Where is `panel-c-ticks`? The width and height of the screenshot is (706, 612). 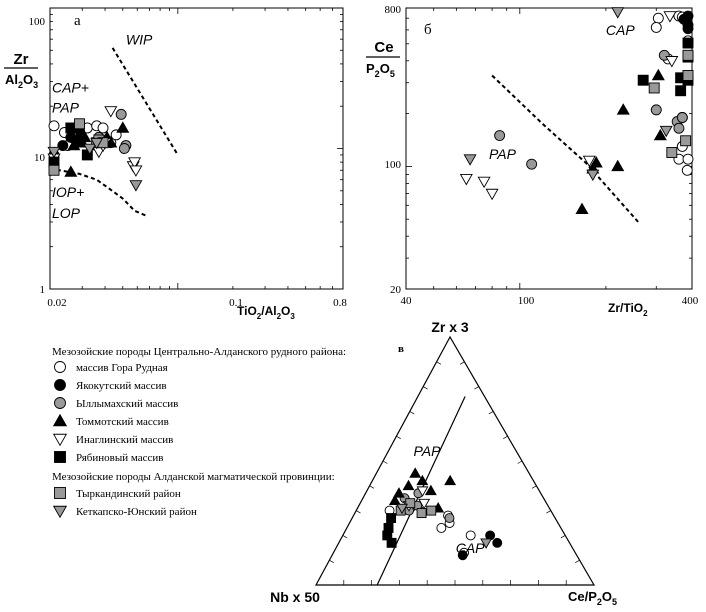 panel-c-ticks is located at coordinates (454, 473).